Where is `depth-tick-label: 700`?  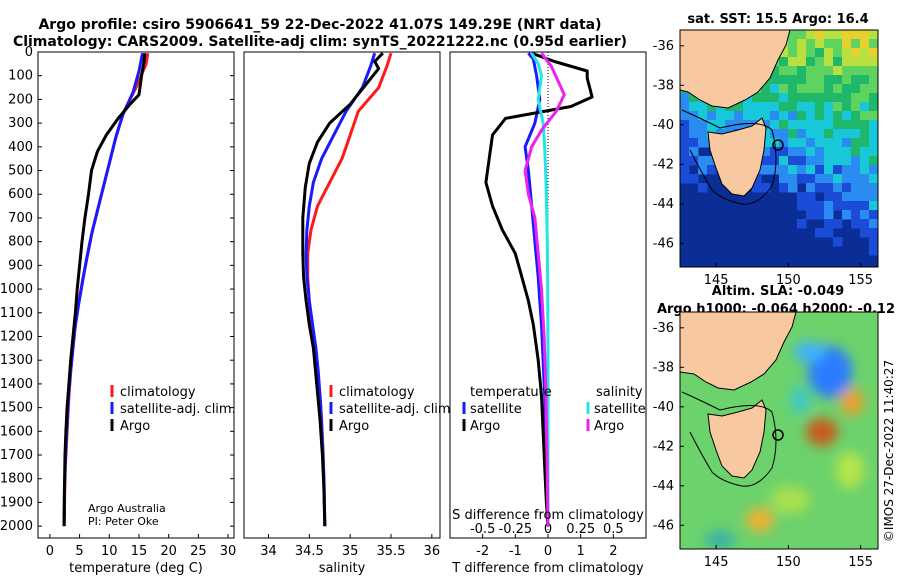
depth-tick-label: 700 is located at coordinates (20, 218).